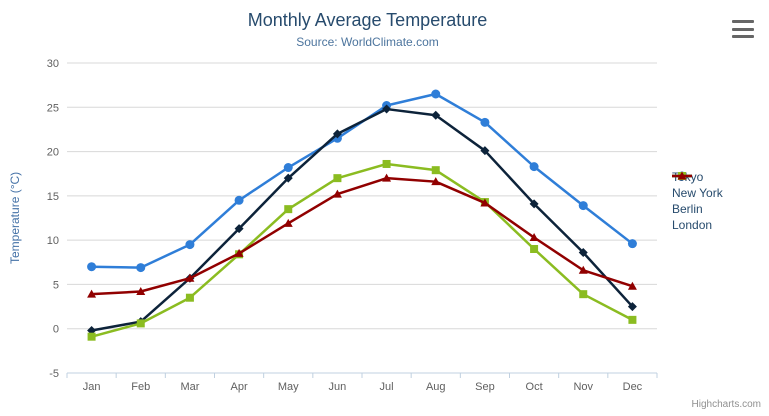 The width and height of the screenshot is (769, 416). Describe the element at coordinates (367, 20) in the screenshot. I see `chart-title: Monthly Average Temperature` at that location.